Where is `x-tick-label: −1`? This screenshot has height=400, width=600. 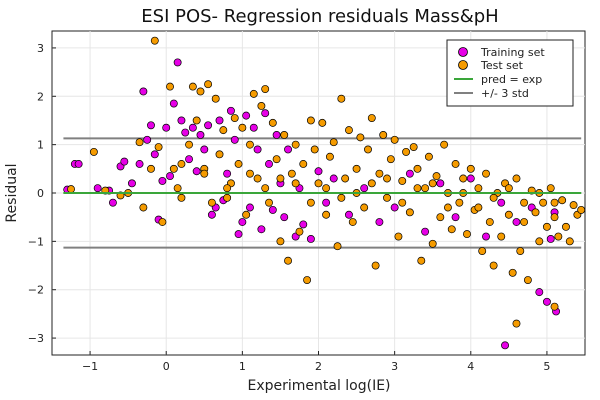 x-tick-label: −1 is located at coordinates (90, 366).